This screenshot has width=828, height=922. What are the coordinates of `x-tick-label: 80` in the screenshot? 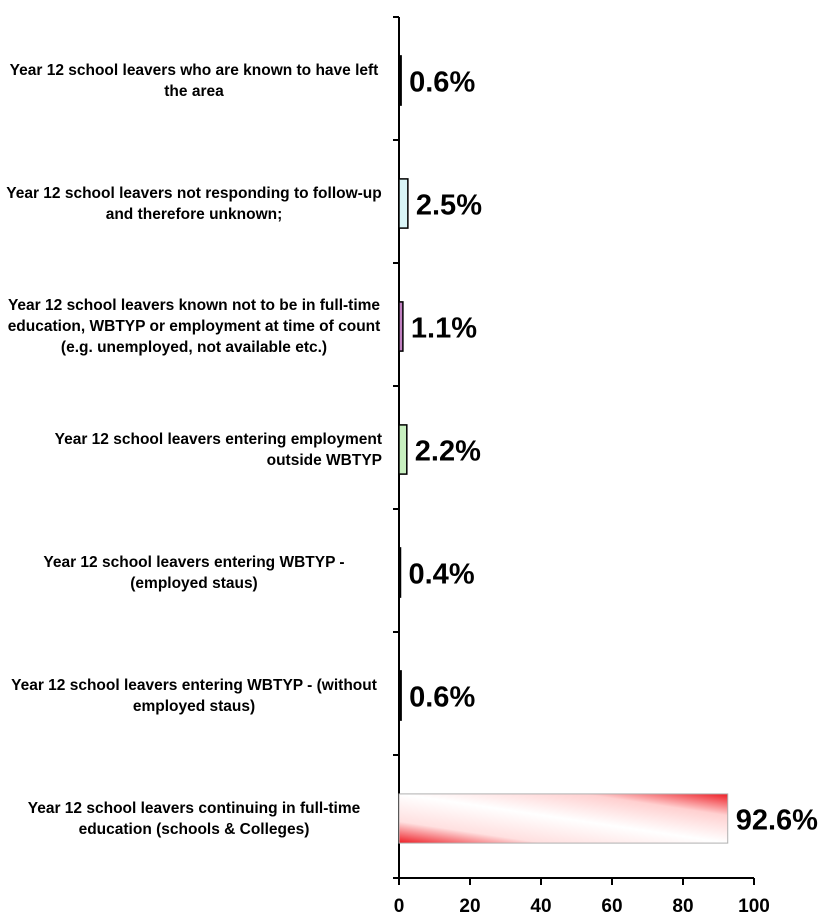 It's located at (682, 906).